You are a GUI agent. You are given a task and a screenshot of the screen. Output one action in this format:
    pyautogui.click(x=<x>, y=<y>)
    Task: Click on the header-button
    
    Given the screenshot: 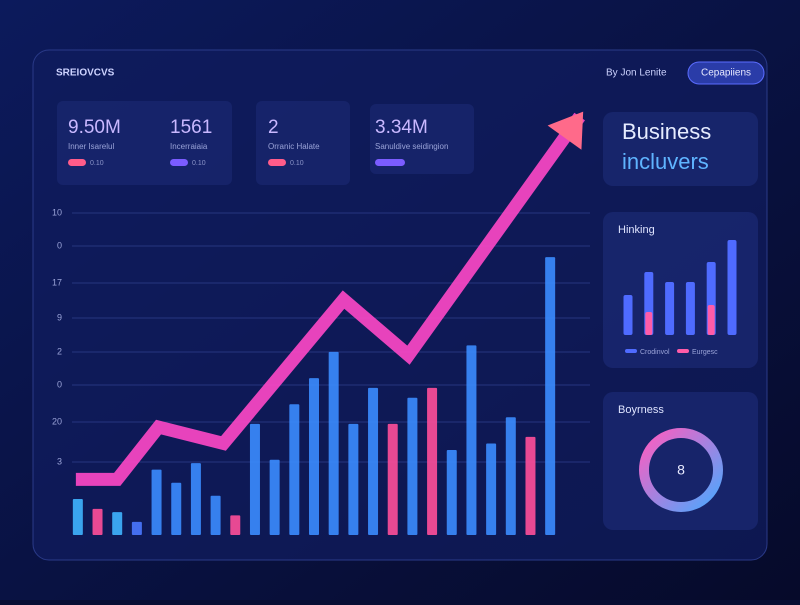 What is the action you would take?
    pyautogui.click(x=726, y=73)
    